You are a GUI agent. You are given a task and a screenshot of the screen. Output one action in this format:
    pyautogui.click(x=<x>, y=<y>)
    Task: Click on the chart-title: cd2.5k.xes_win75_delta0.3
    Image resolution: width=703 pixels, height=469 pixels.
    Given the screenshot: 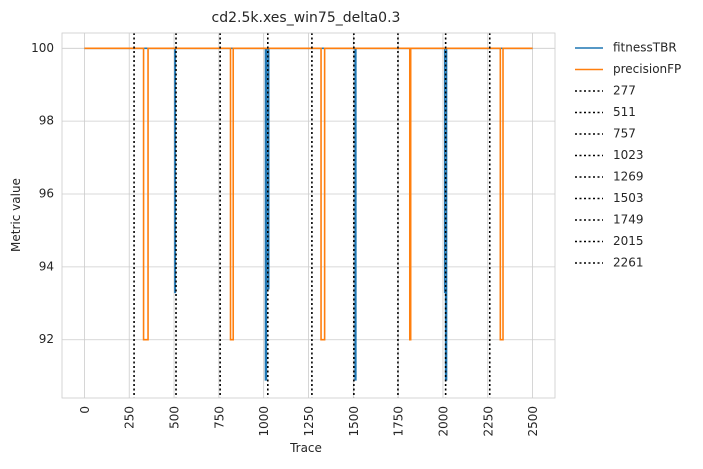 What is the action you would take?
    pyautogui.click(x=306, y=18)
    